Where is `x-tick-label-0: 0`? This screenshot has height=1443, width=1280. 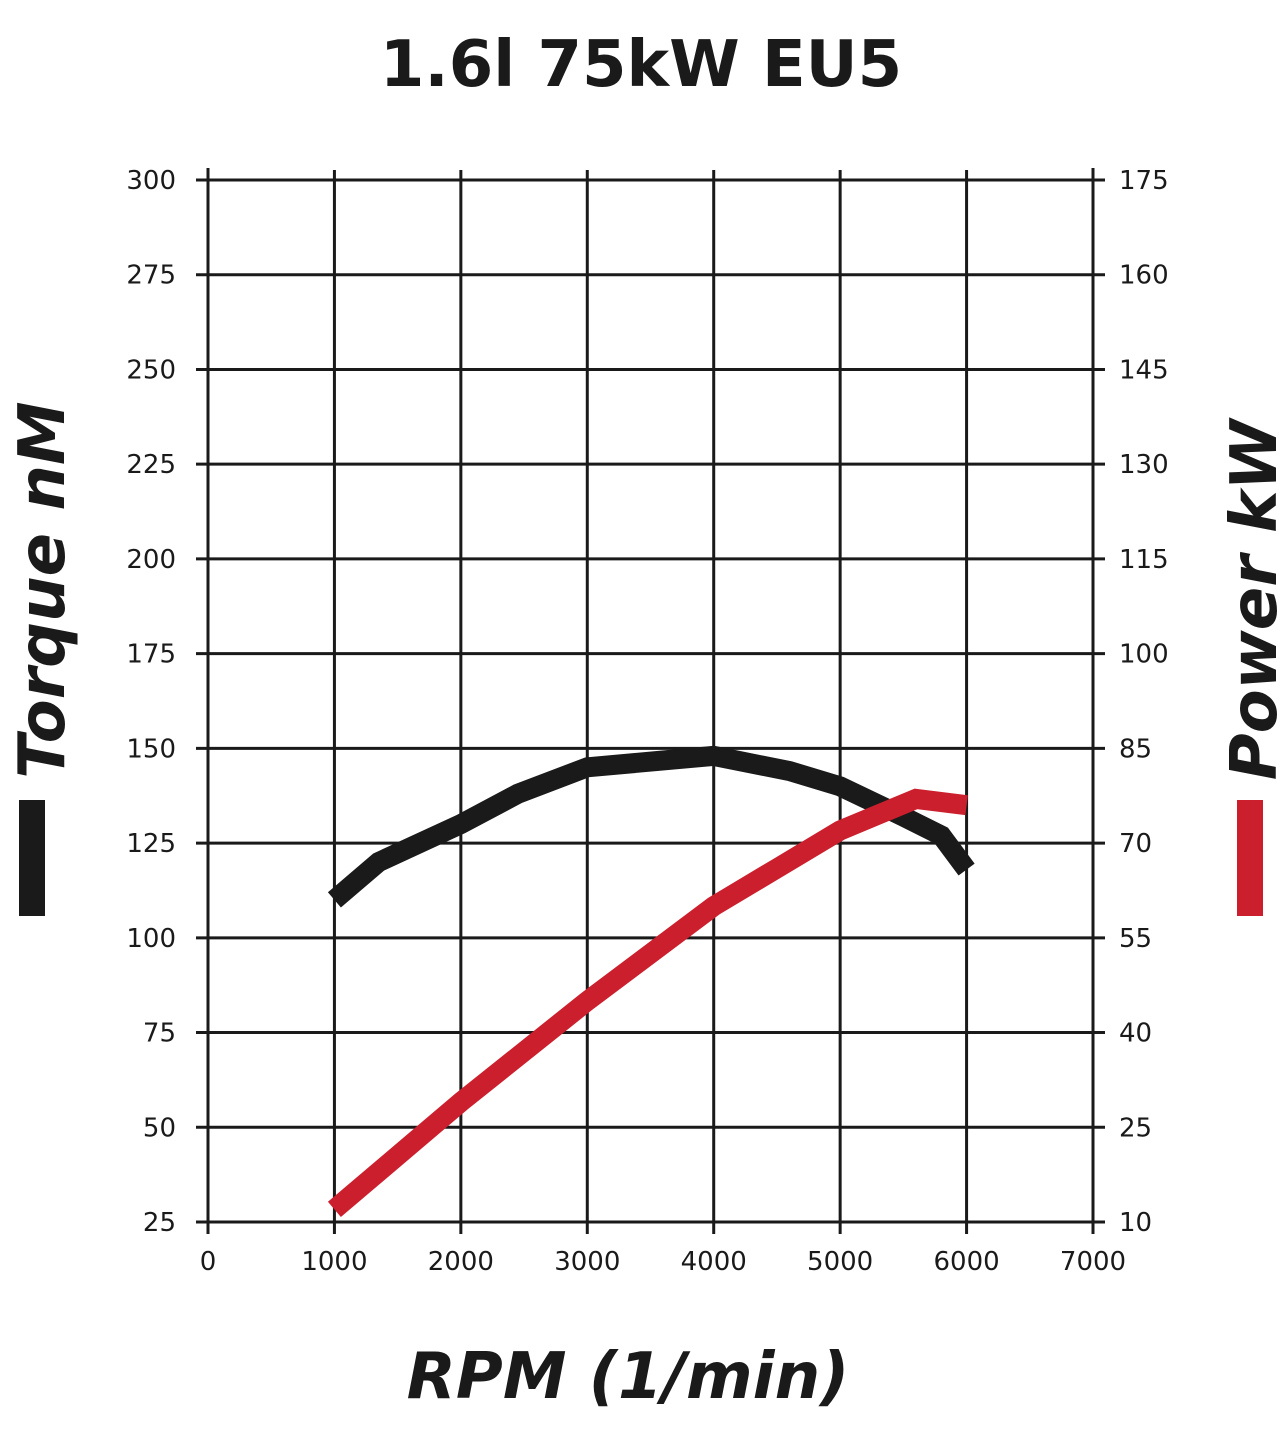
x-tick-label-0: 0 is located at coordinates (208, 1262).